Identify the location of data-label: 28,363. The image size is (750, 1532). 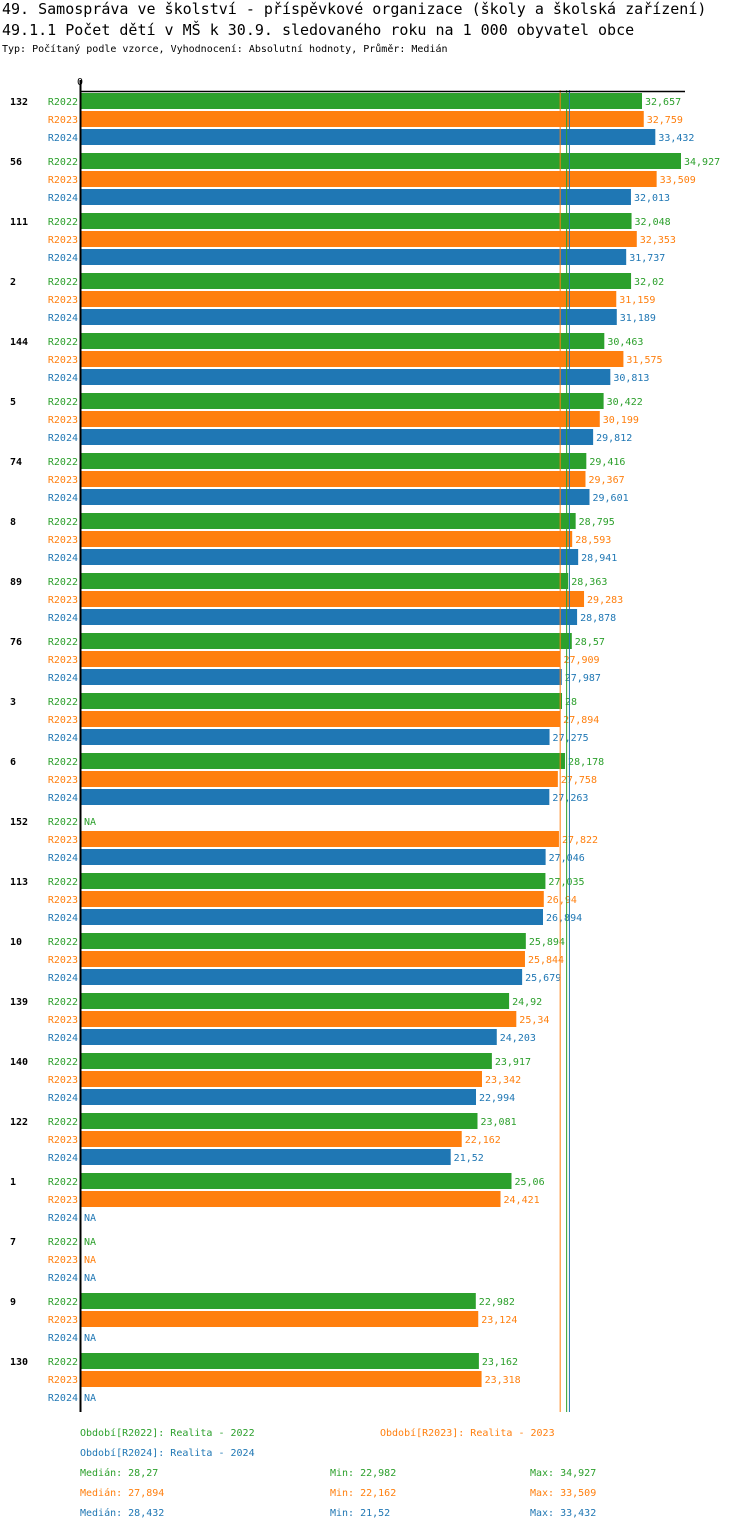
(589, 582).